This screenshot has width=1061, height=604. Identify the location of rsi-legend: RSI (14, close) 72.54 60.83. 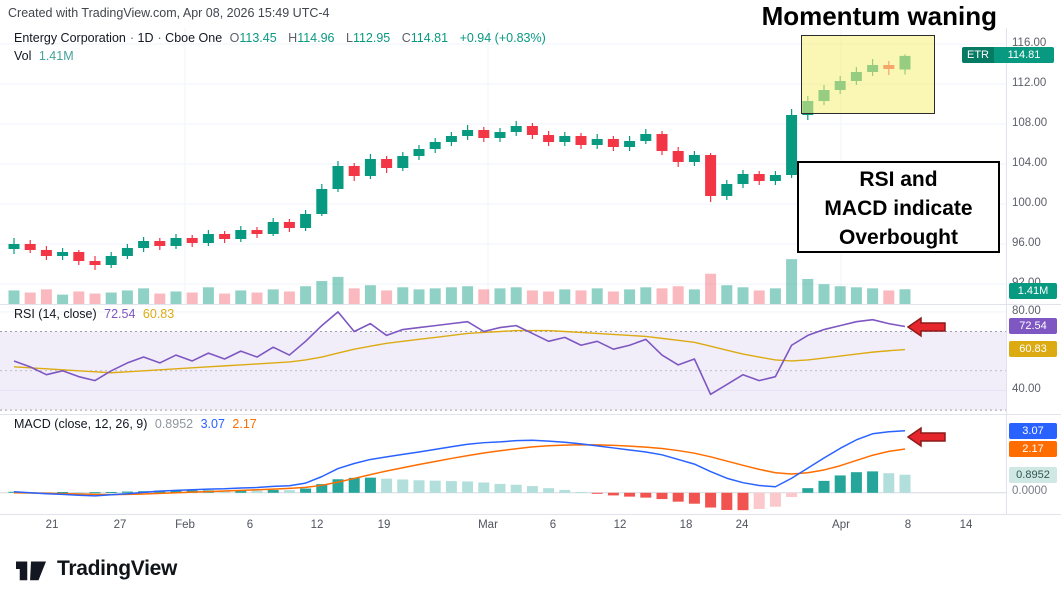
(96, 314).